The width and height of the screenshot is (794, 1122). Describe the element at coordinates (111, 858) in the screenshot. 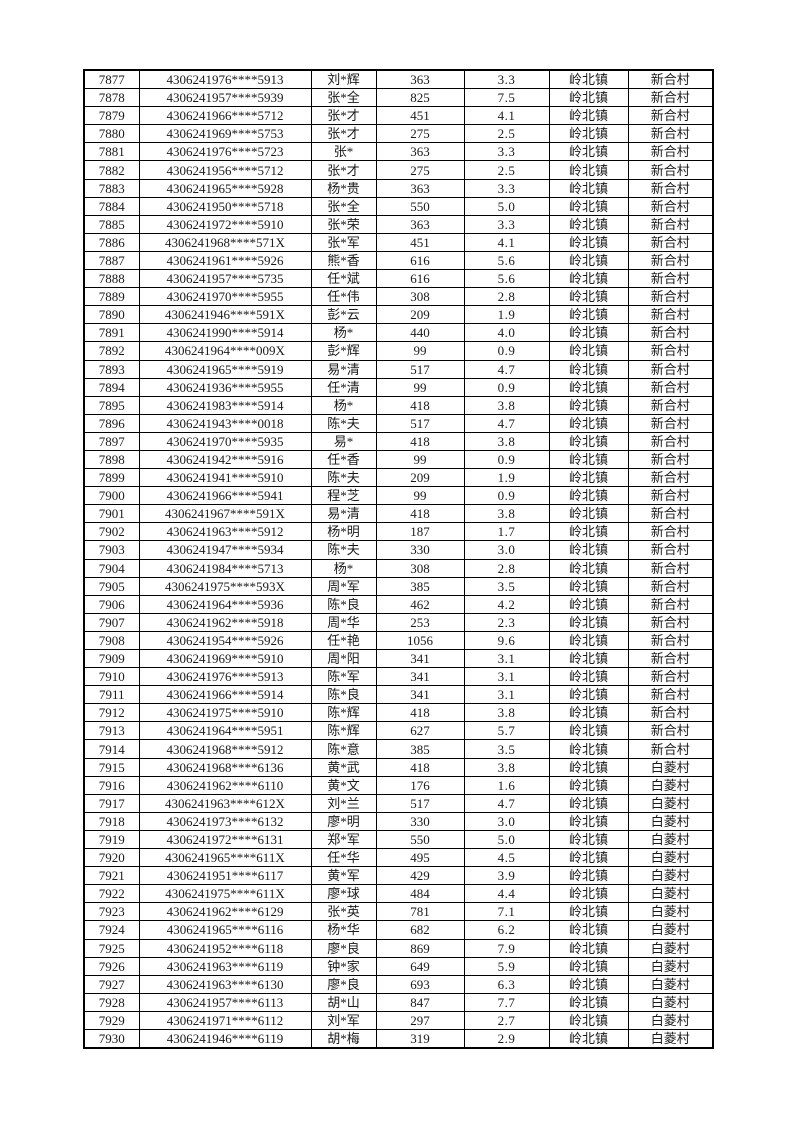

I see `sequence-number-cell: 7920` at that location.